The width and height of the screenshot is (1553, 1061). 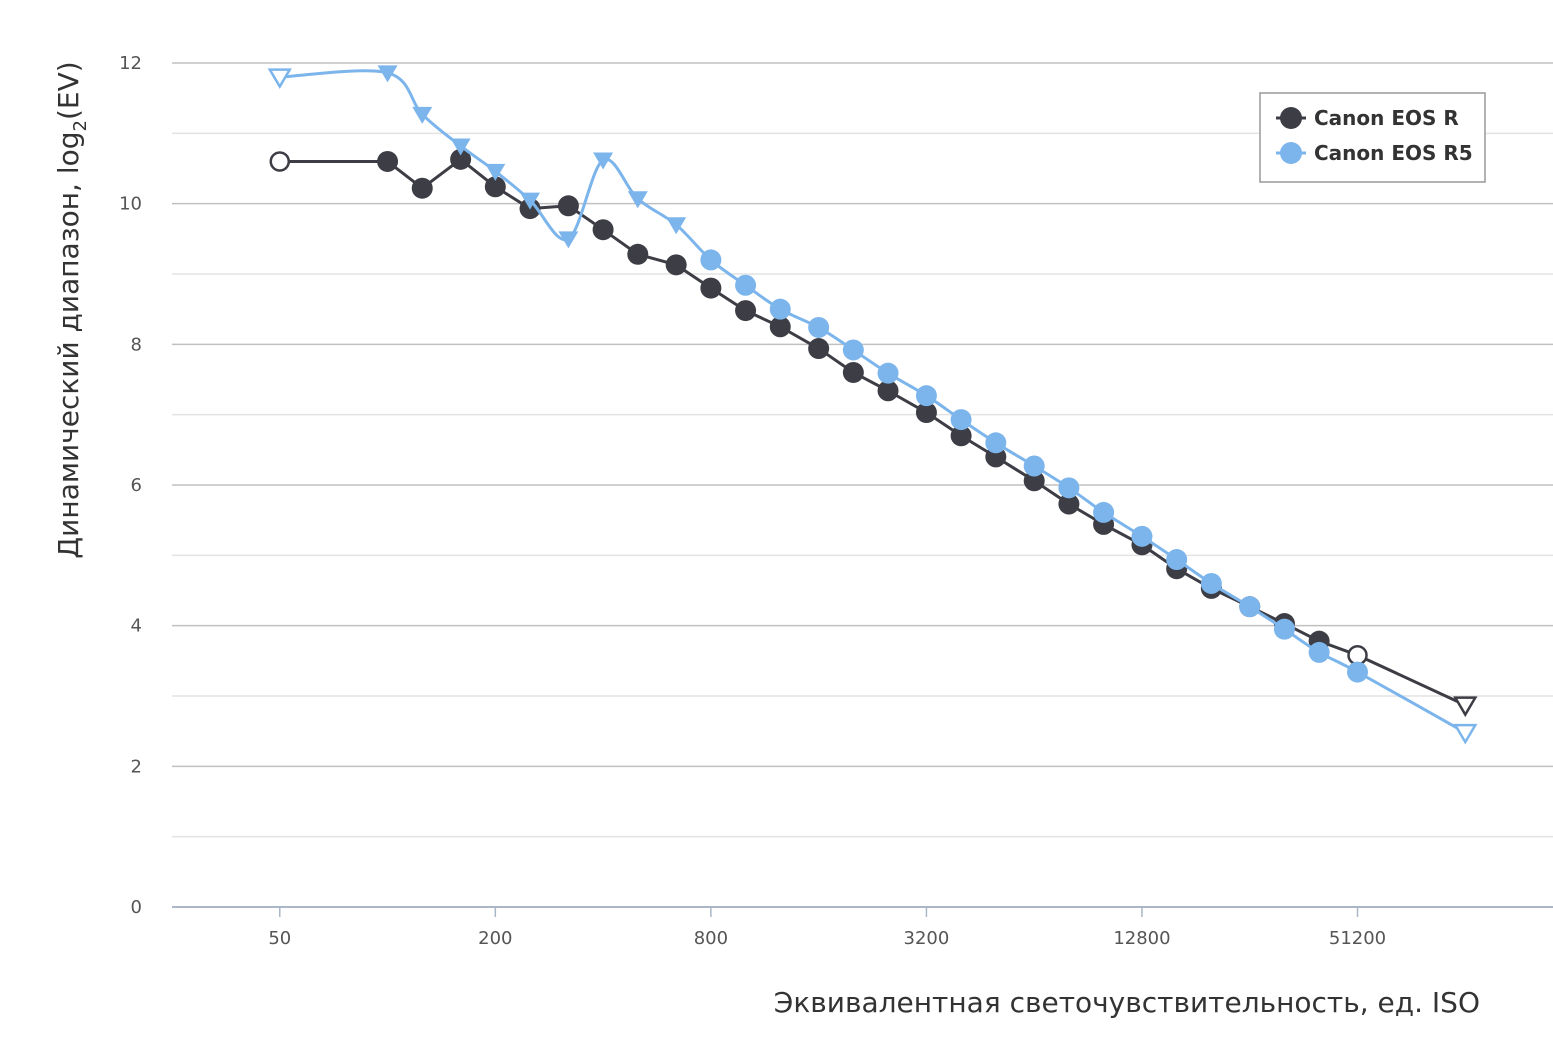 I want to click on legend-marker-canon-eos-r5, so click(x=1291, y=153).